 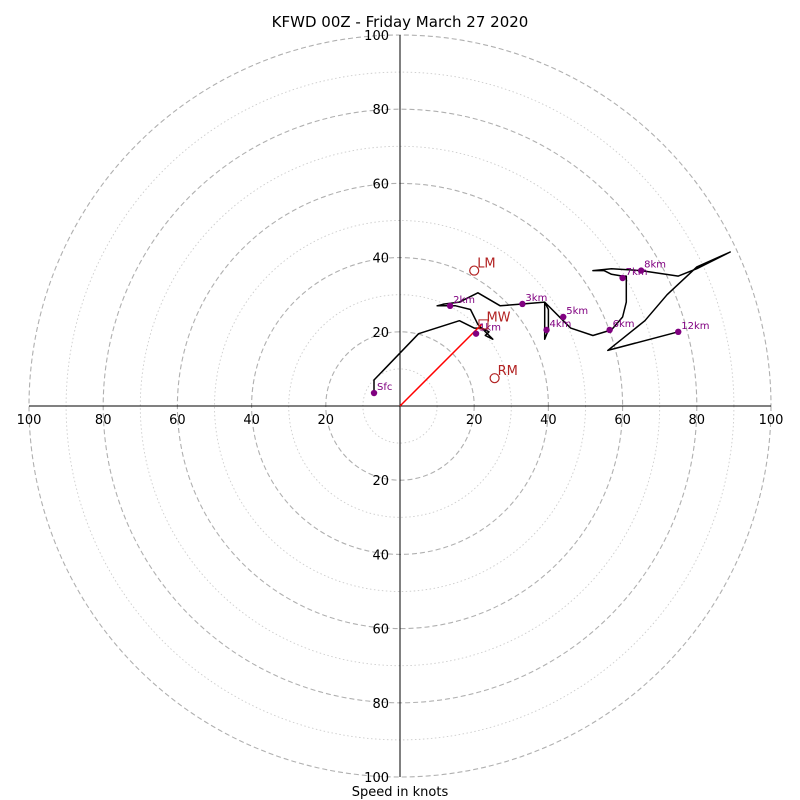 I want to click on height-marker-label: 2km, so click(x=464, y=300).